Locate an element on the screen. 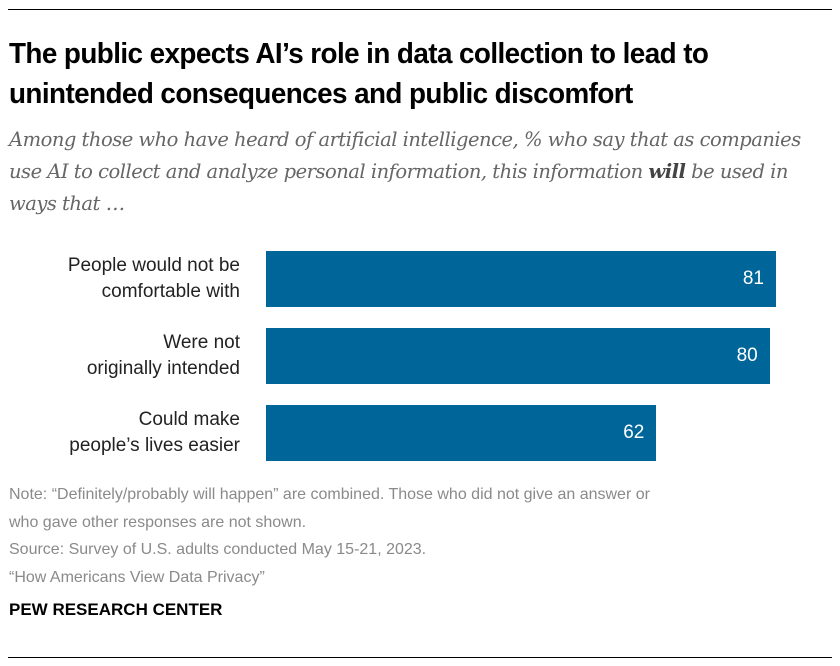 The image size is (840, 666). bottom-rule is located at coordinates (420, 657).